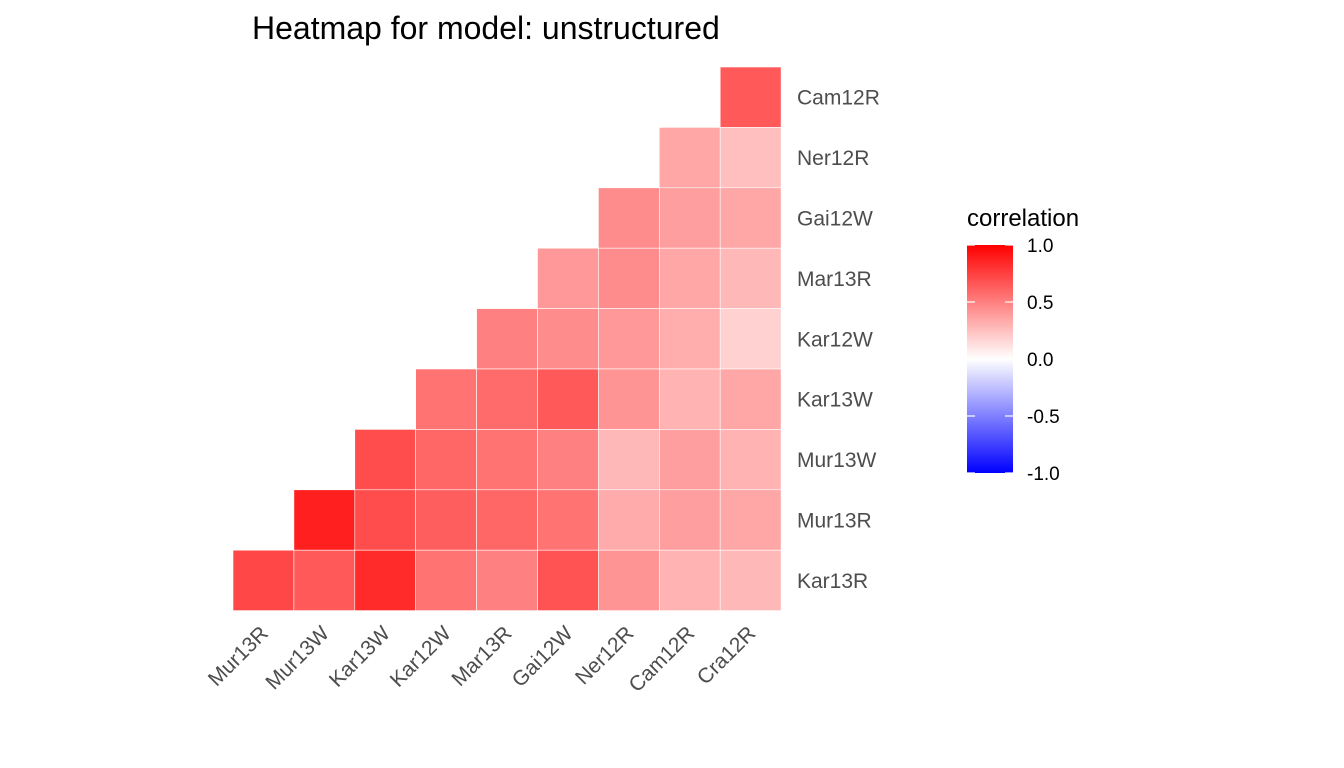  I want to click on heatmap-cell-mur13r-mar13r, so click(507, 520).